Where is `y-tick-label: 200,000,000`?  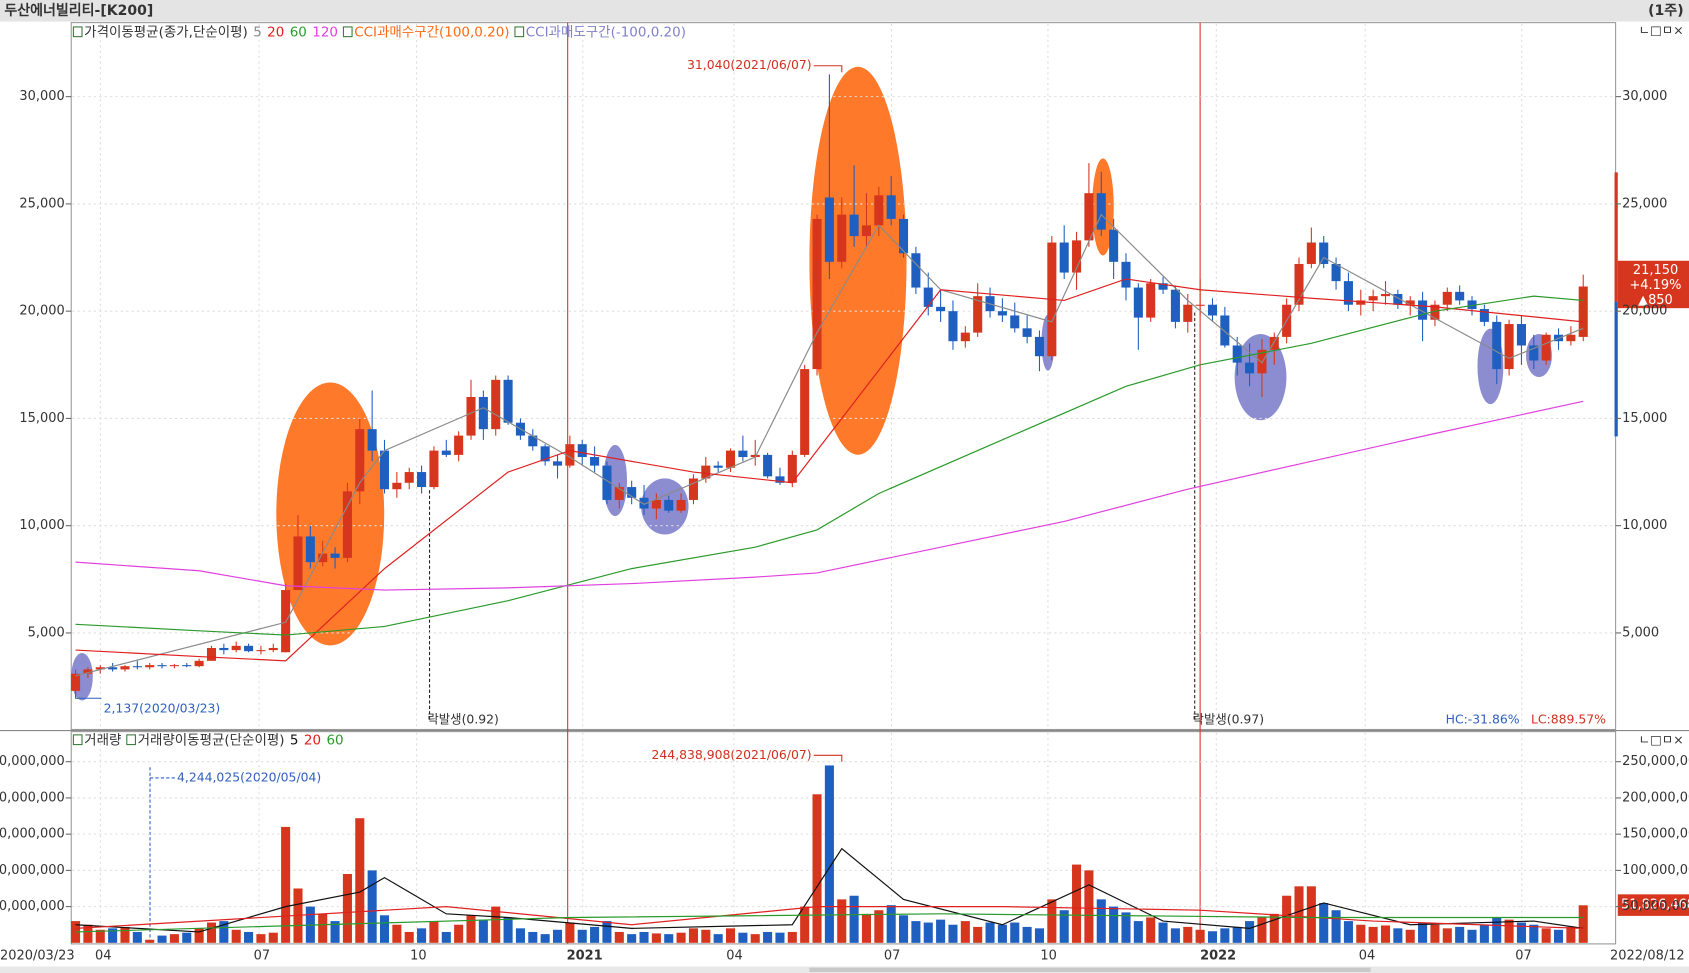
y-tick-label: 200,000,000 is located at coordinates (32, 797).